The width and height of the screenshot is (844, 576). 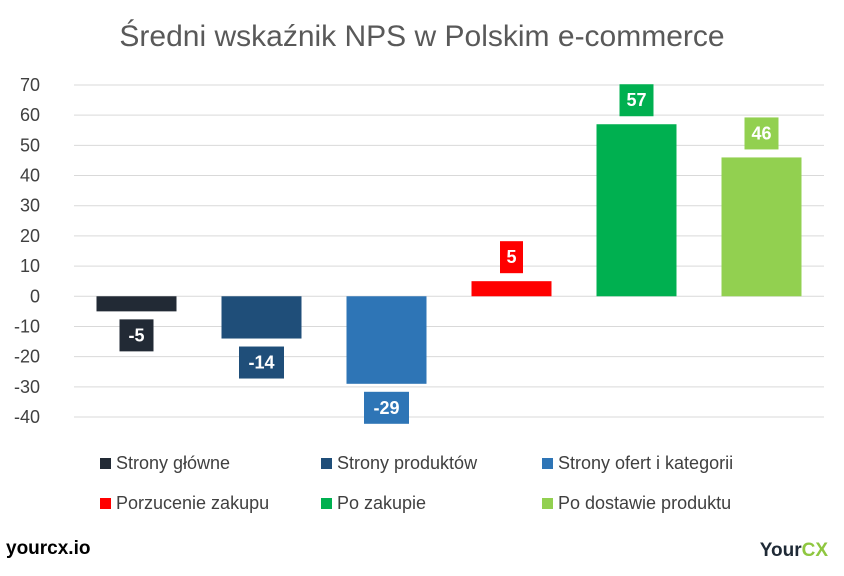 I want to click on y-tick-label: -10, so click(x=27, y=326).